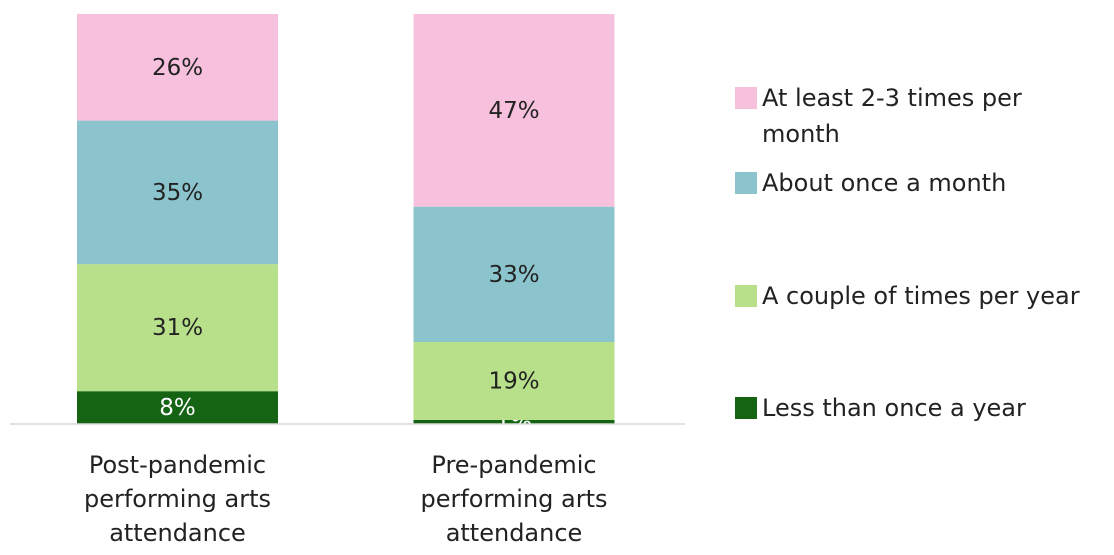  I want to click on value-label: 35%, so click(177, 193).